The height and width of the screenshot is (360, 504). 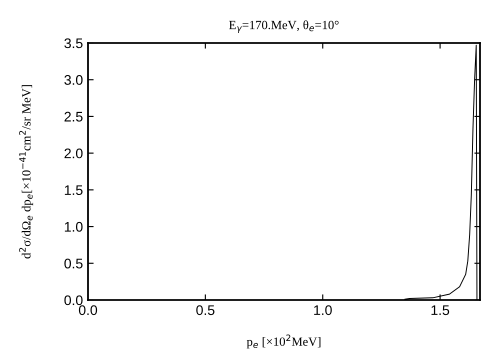 I want to click on x-axis-title: p$_{e}$ [×10$^{2}$MeV], so click(x=283, y=341).